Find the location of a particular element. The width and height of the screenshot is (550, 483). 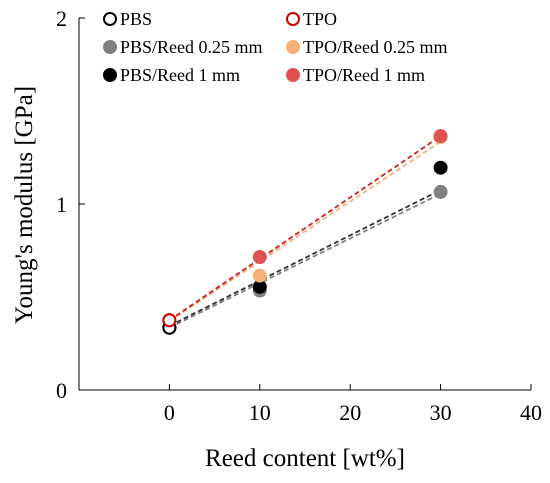

x-tick-label-2: 20 is located at coordinates (350, 412).